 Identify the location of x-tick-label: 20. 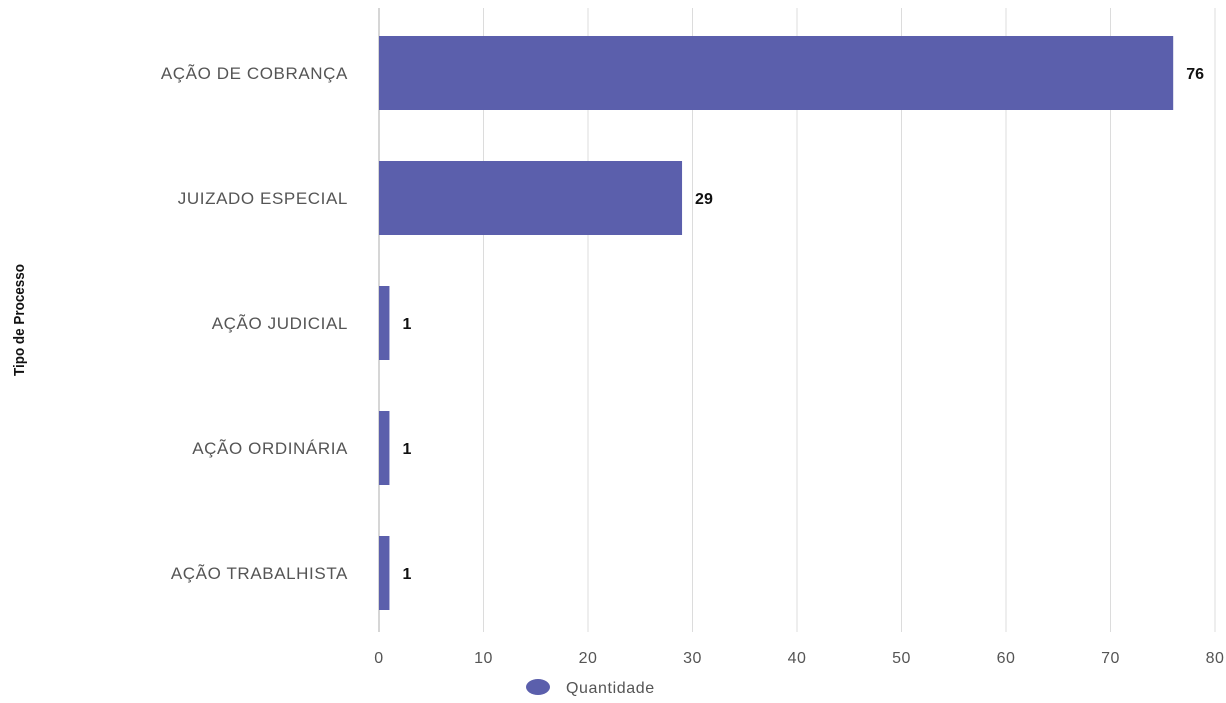
(588, 658).